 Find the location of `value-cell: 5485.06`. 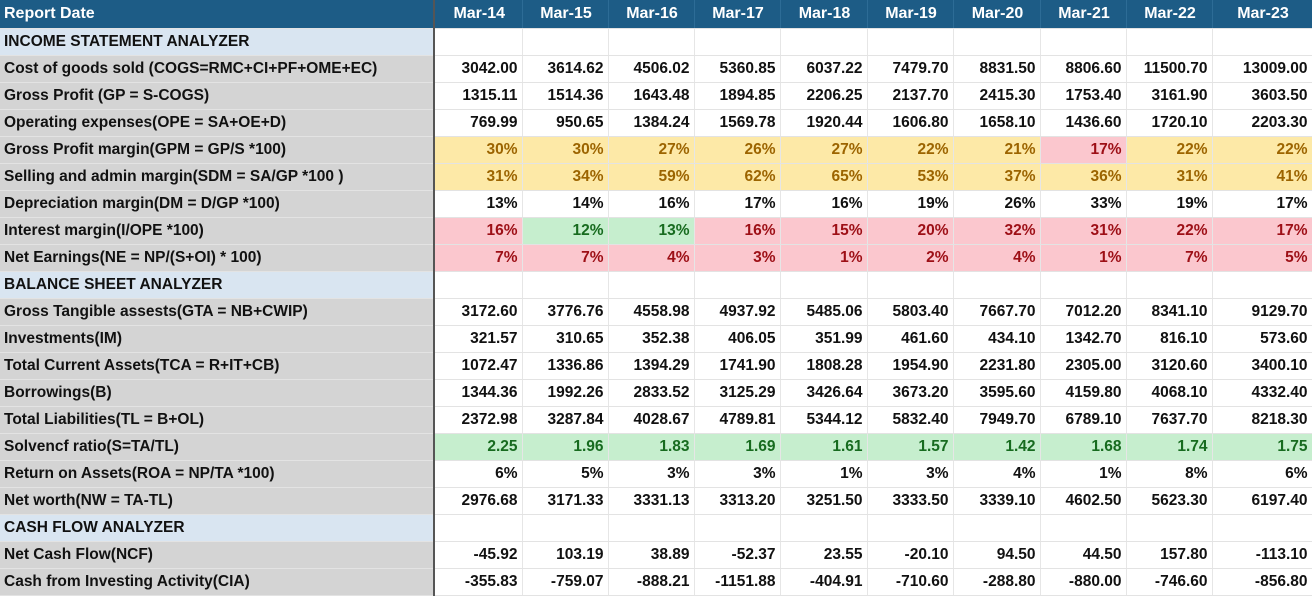

value-cell: 5485.06 is located at coordinates (824, 312).